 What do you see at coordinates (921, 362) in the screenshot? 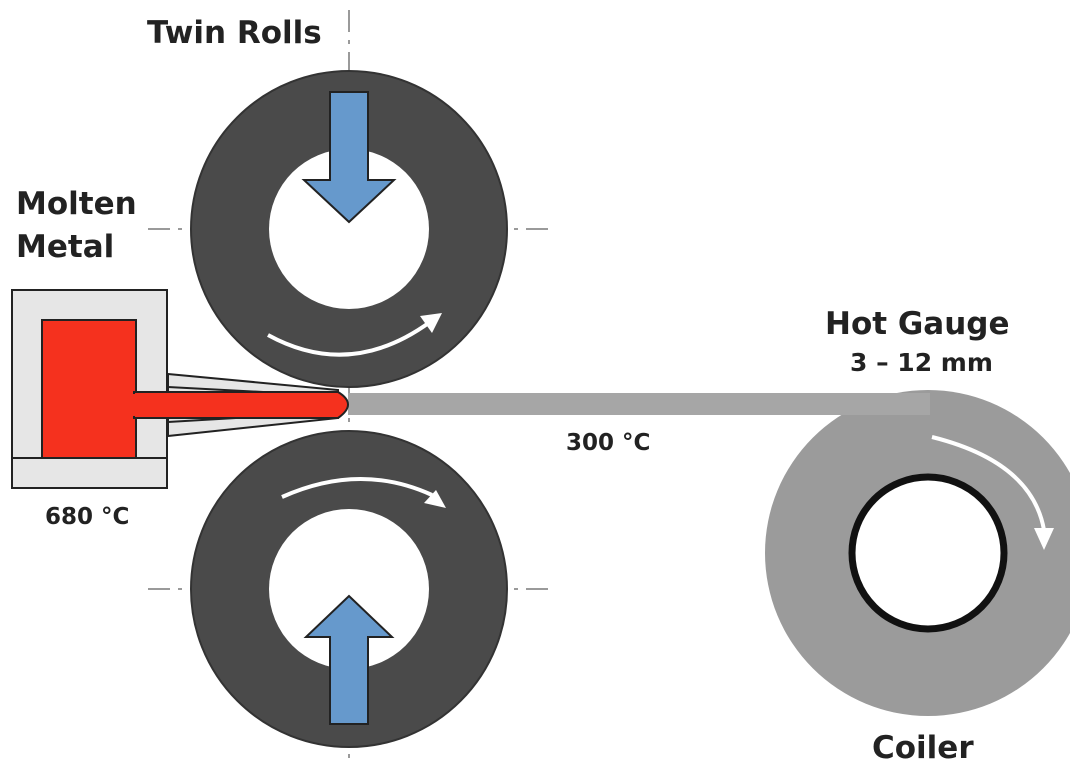
I see `gauge-range-label: 3 – 12 mm` at bounding box center [921, 362].